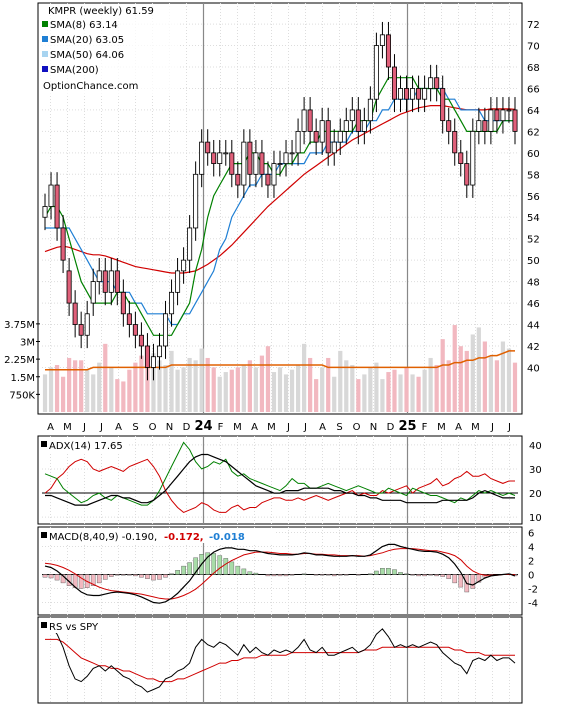 The width and height of the screenshot is (566, 706). I want to click on x-tick-label: D, so click(391, 427).